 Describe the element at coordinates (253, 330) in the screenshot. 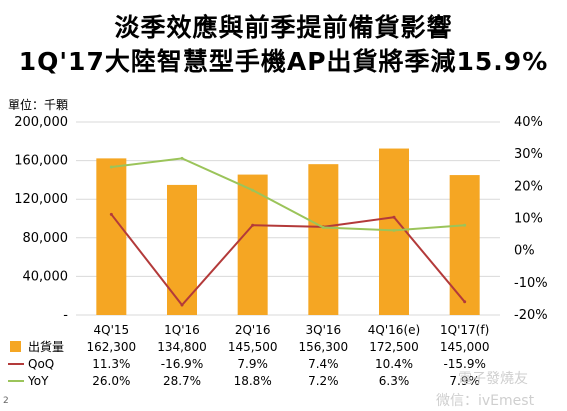

I see `x-tick-label: 2Q'16` at that location.